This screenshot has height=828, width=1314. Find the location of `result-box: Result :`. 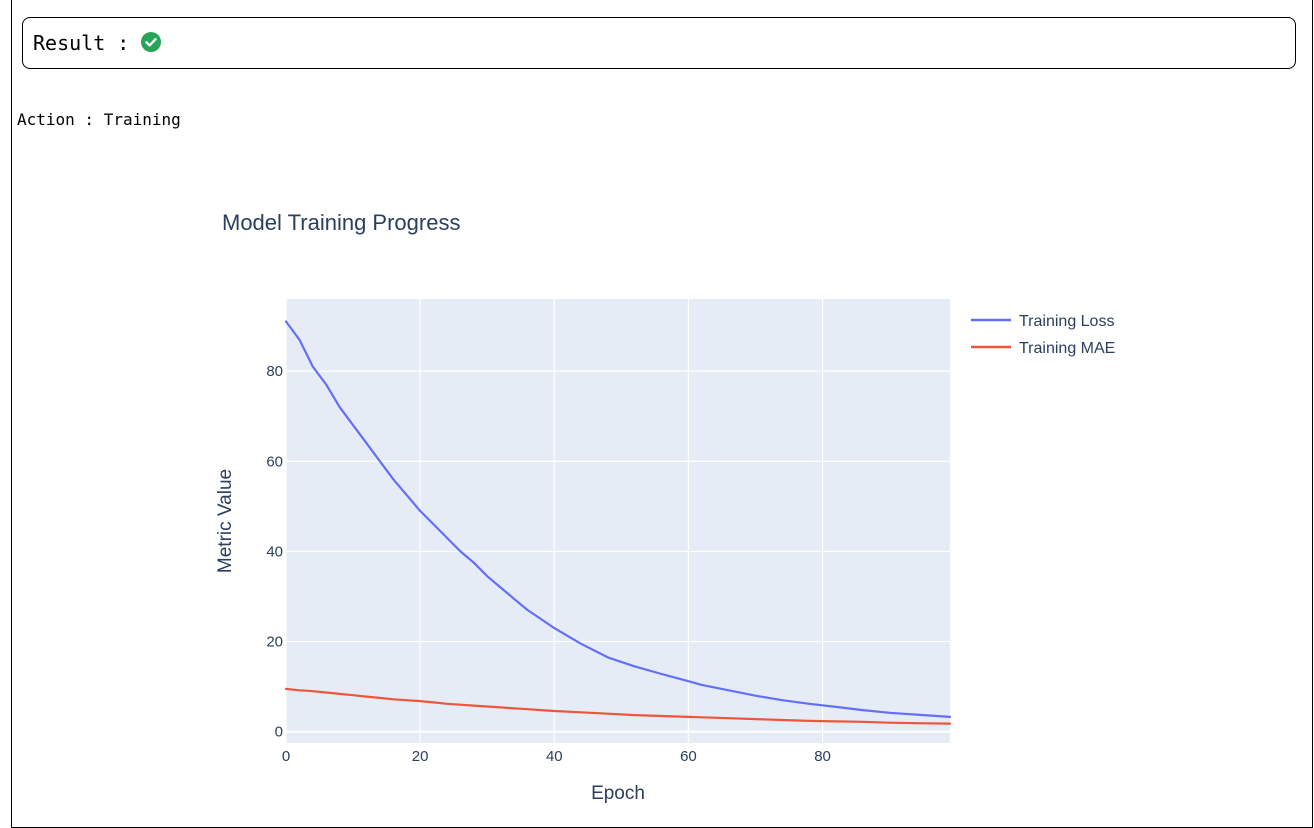

result-box: Result : is located at coordinates (659, 43).